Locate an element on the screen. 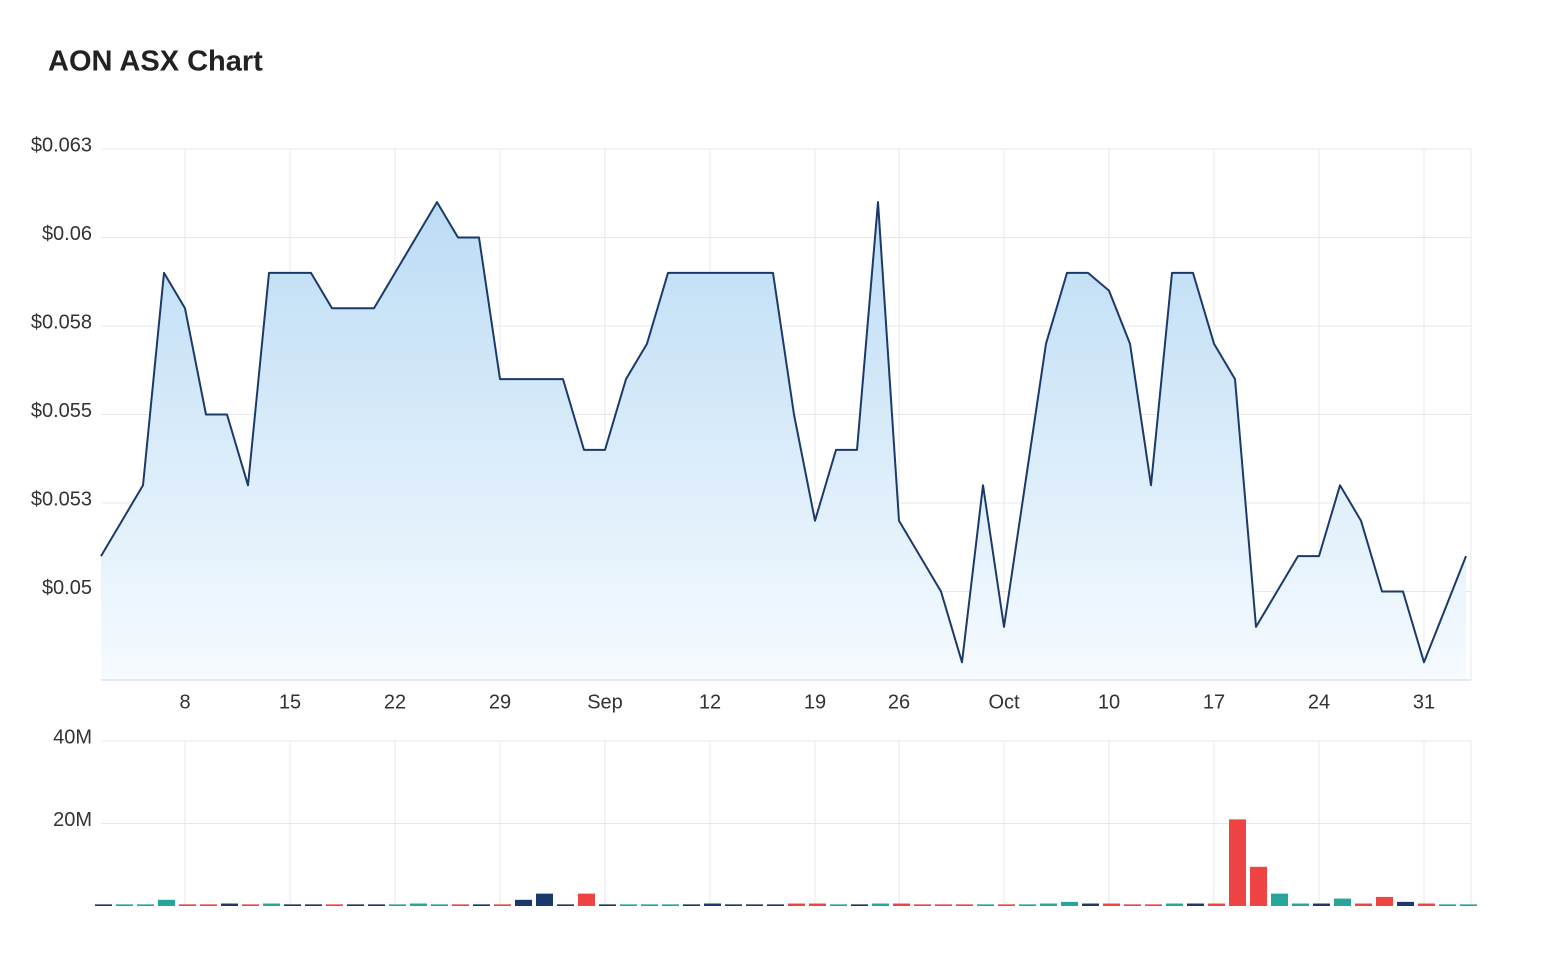 The width and height of the screenshot is (1548, 954). x-tick-label: 24 is located at coordinates (1319, 702).